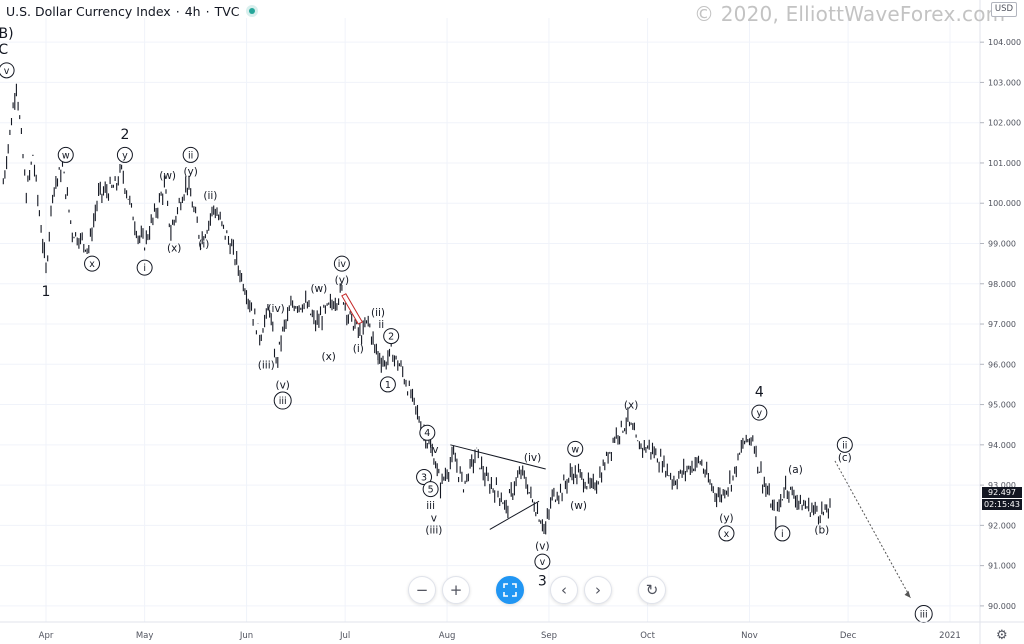 The image size is (1024, 644). What do you see at coordinates (1004, 163) in the screenshot?
I see `price-tick-label: 101.000` at bounding box center [1004, 163].